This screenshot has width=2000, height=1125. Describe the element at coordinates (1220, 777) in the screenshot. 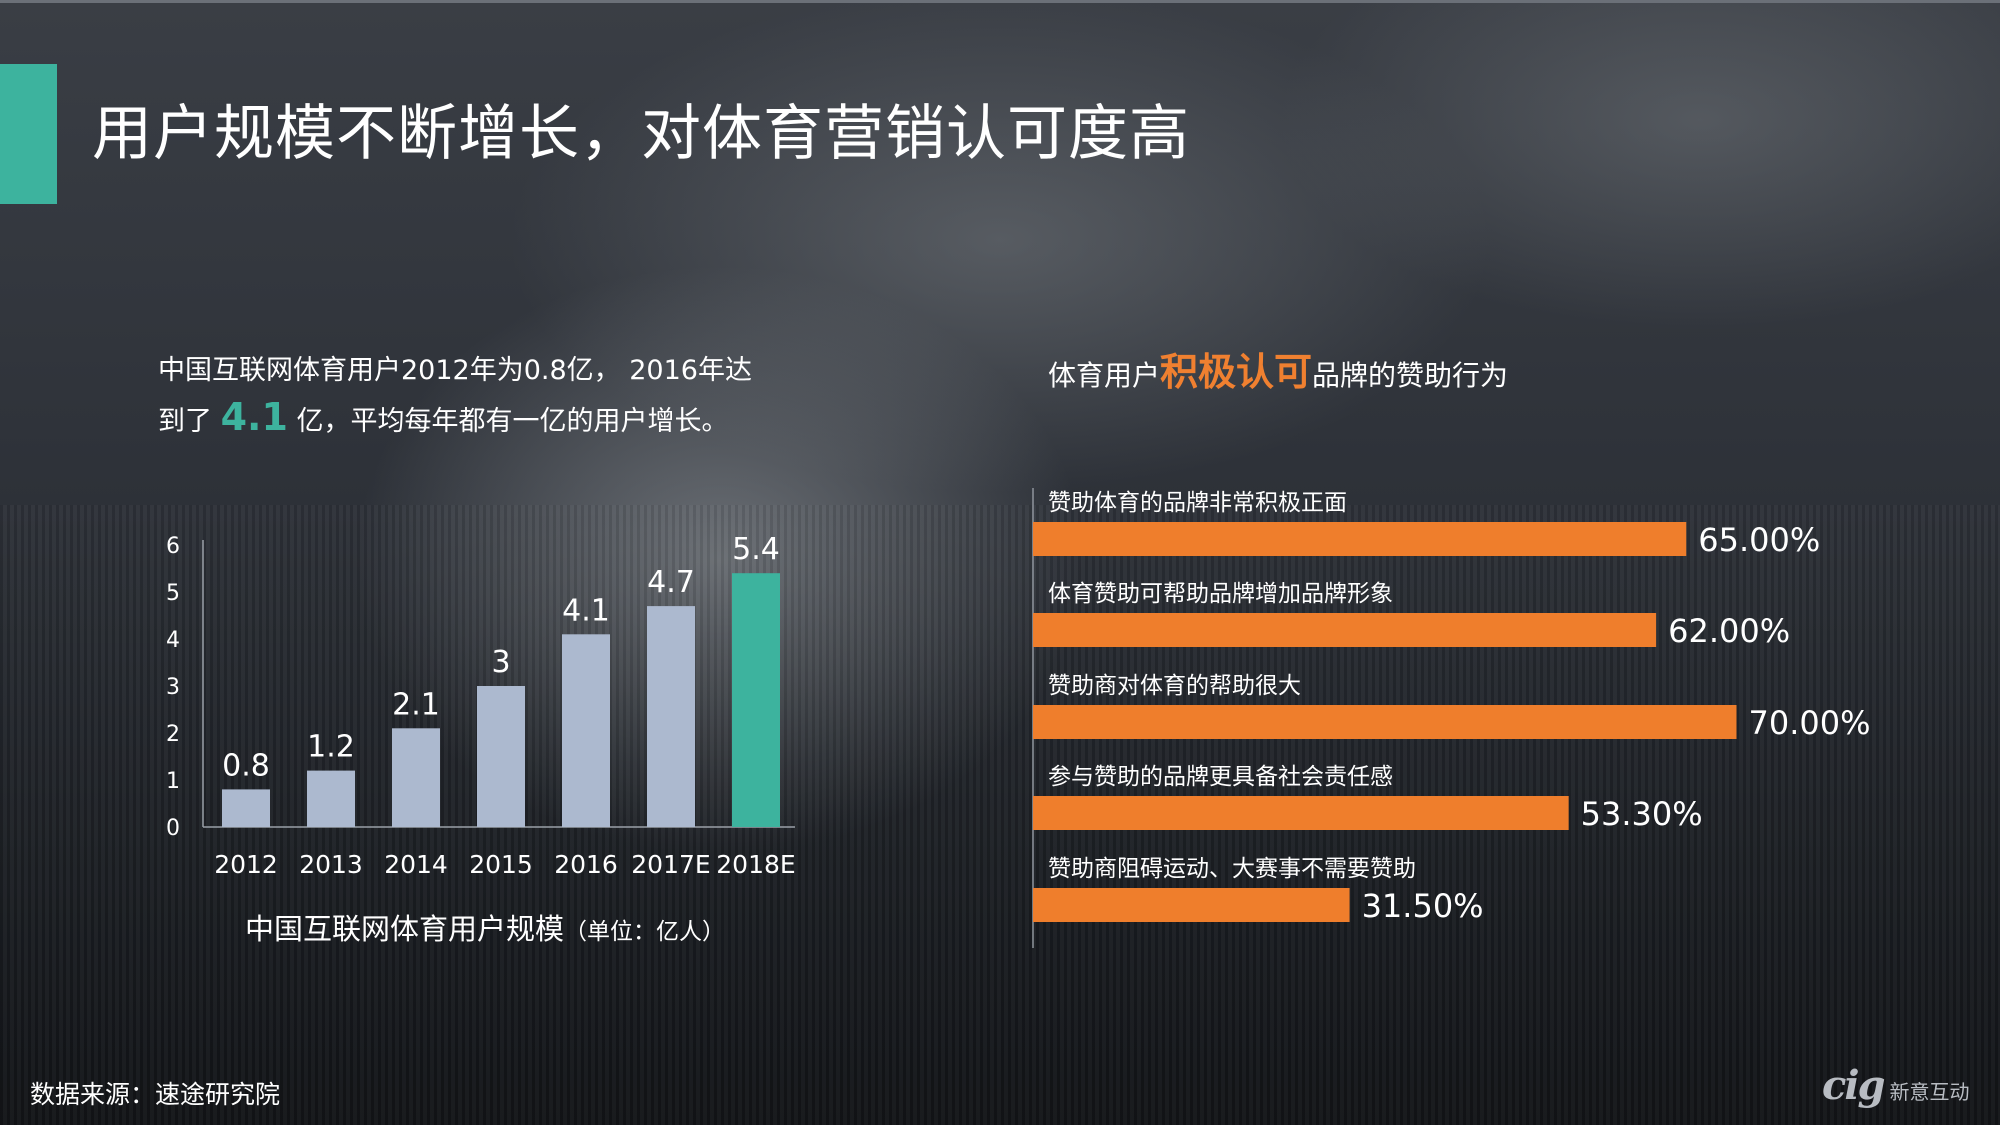

I see `h-category-label: 参与赞助的品牌更具备社会责任感` at that location.